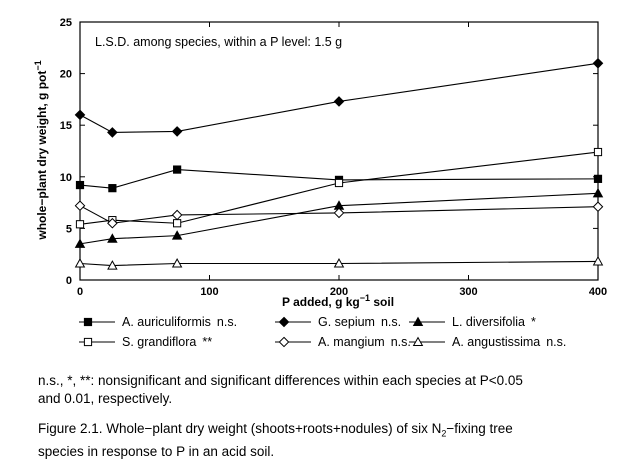  I want to click on legend-label: L. diversifolia, so click(488, 322).